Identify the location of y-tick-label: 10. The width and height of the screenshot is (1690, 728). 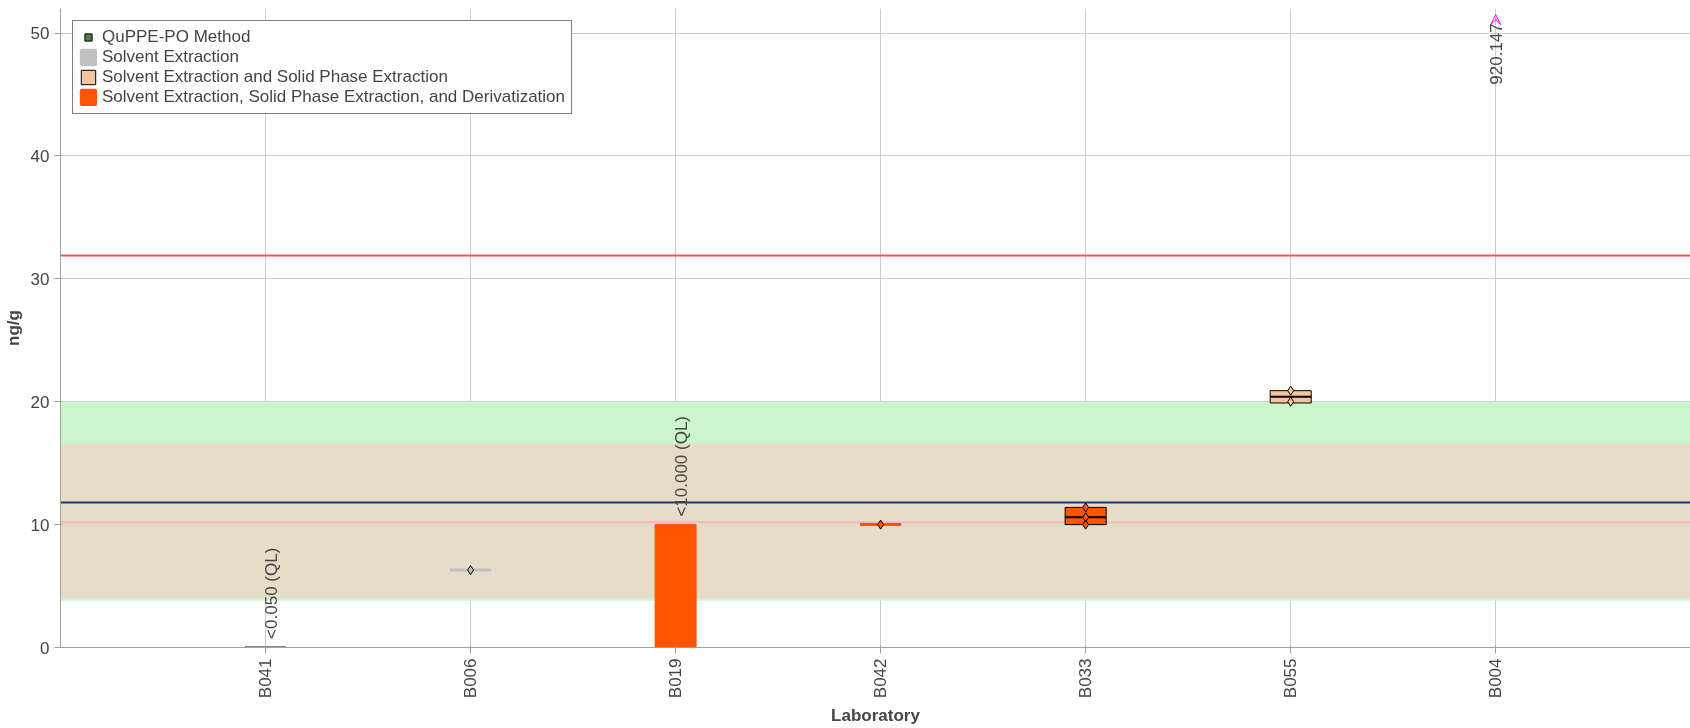
(40, 525).